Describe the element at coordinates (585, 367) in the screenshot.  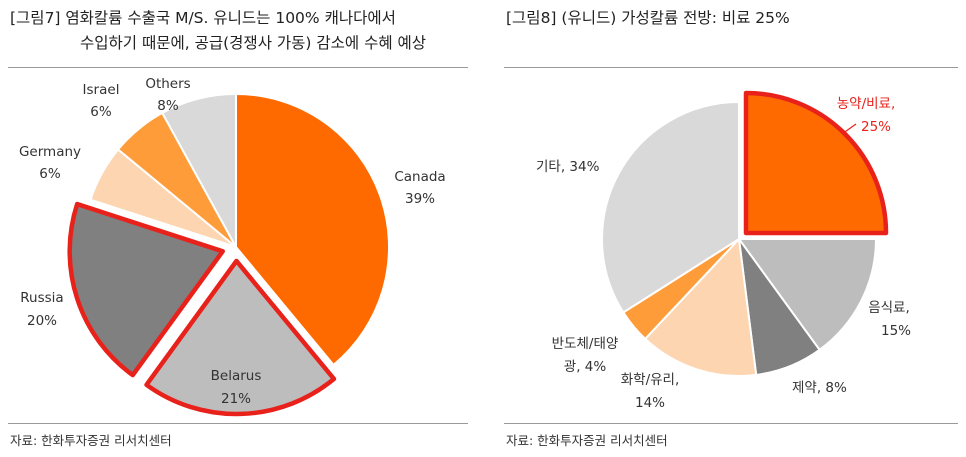
I see `slice-label-semi-value: 광, 4%` at that location.